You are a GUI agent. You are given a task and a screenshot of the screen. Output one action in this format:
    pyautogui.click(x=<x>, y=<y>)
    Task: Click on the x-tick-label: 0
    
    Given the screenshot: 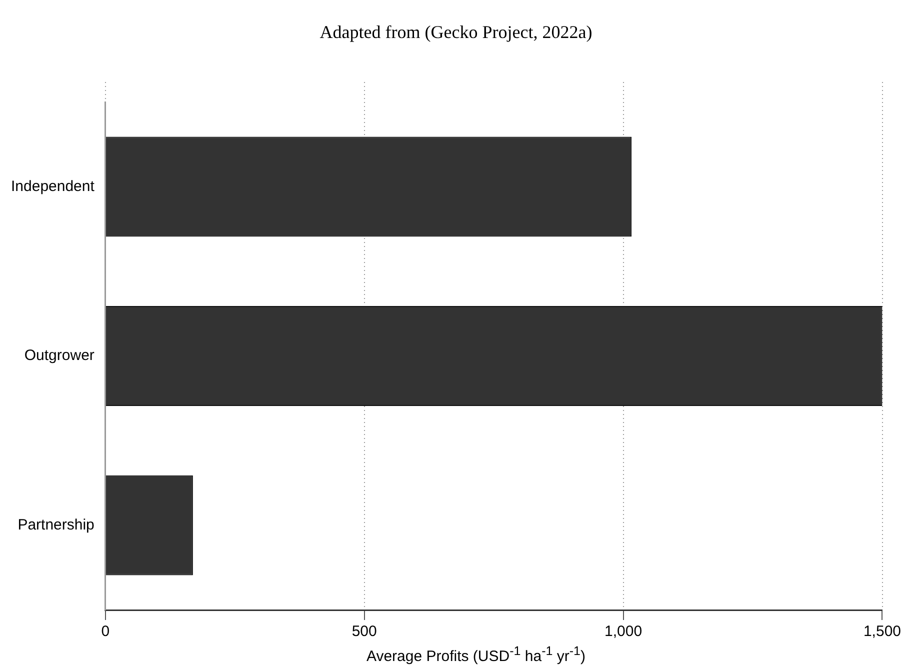 What is the action you would take?
    pyautogui.click(x=105, y=631)
    